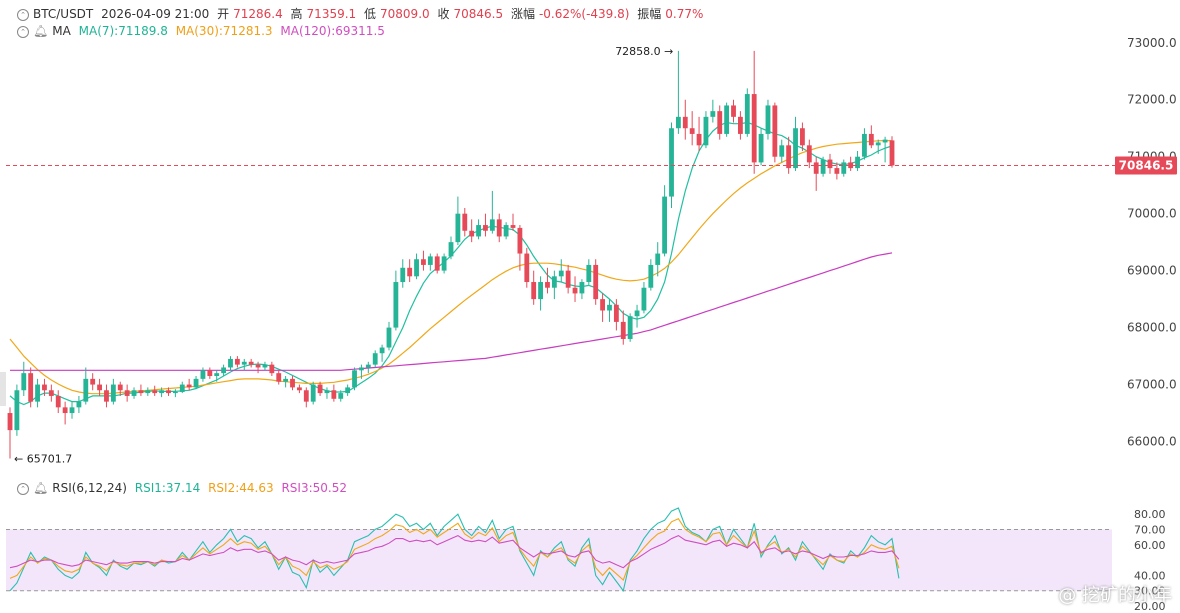 This screenshot has height=613, width=1180. I want to click on price-tick-label: 66000.0, so click(1152, 442).